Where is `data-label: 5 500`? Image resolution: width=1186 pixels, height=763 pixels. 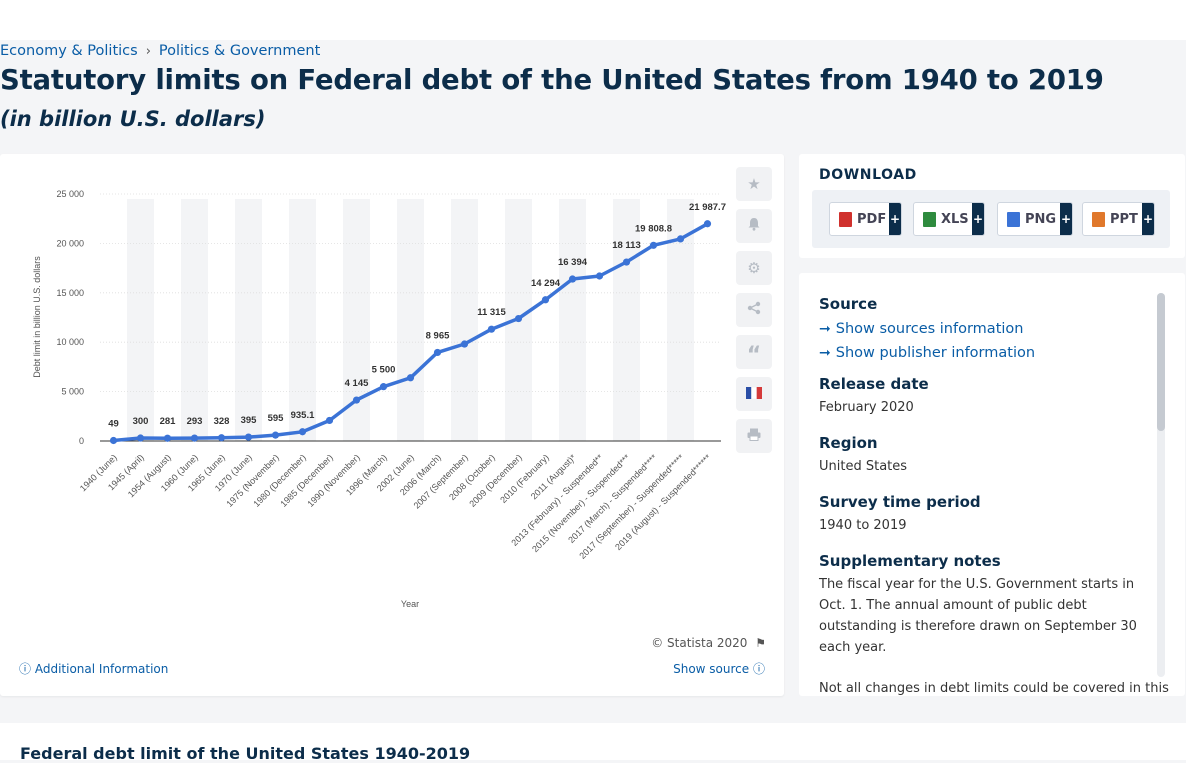
data-label: 5 500 is located at coordinates (384, 370).